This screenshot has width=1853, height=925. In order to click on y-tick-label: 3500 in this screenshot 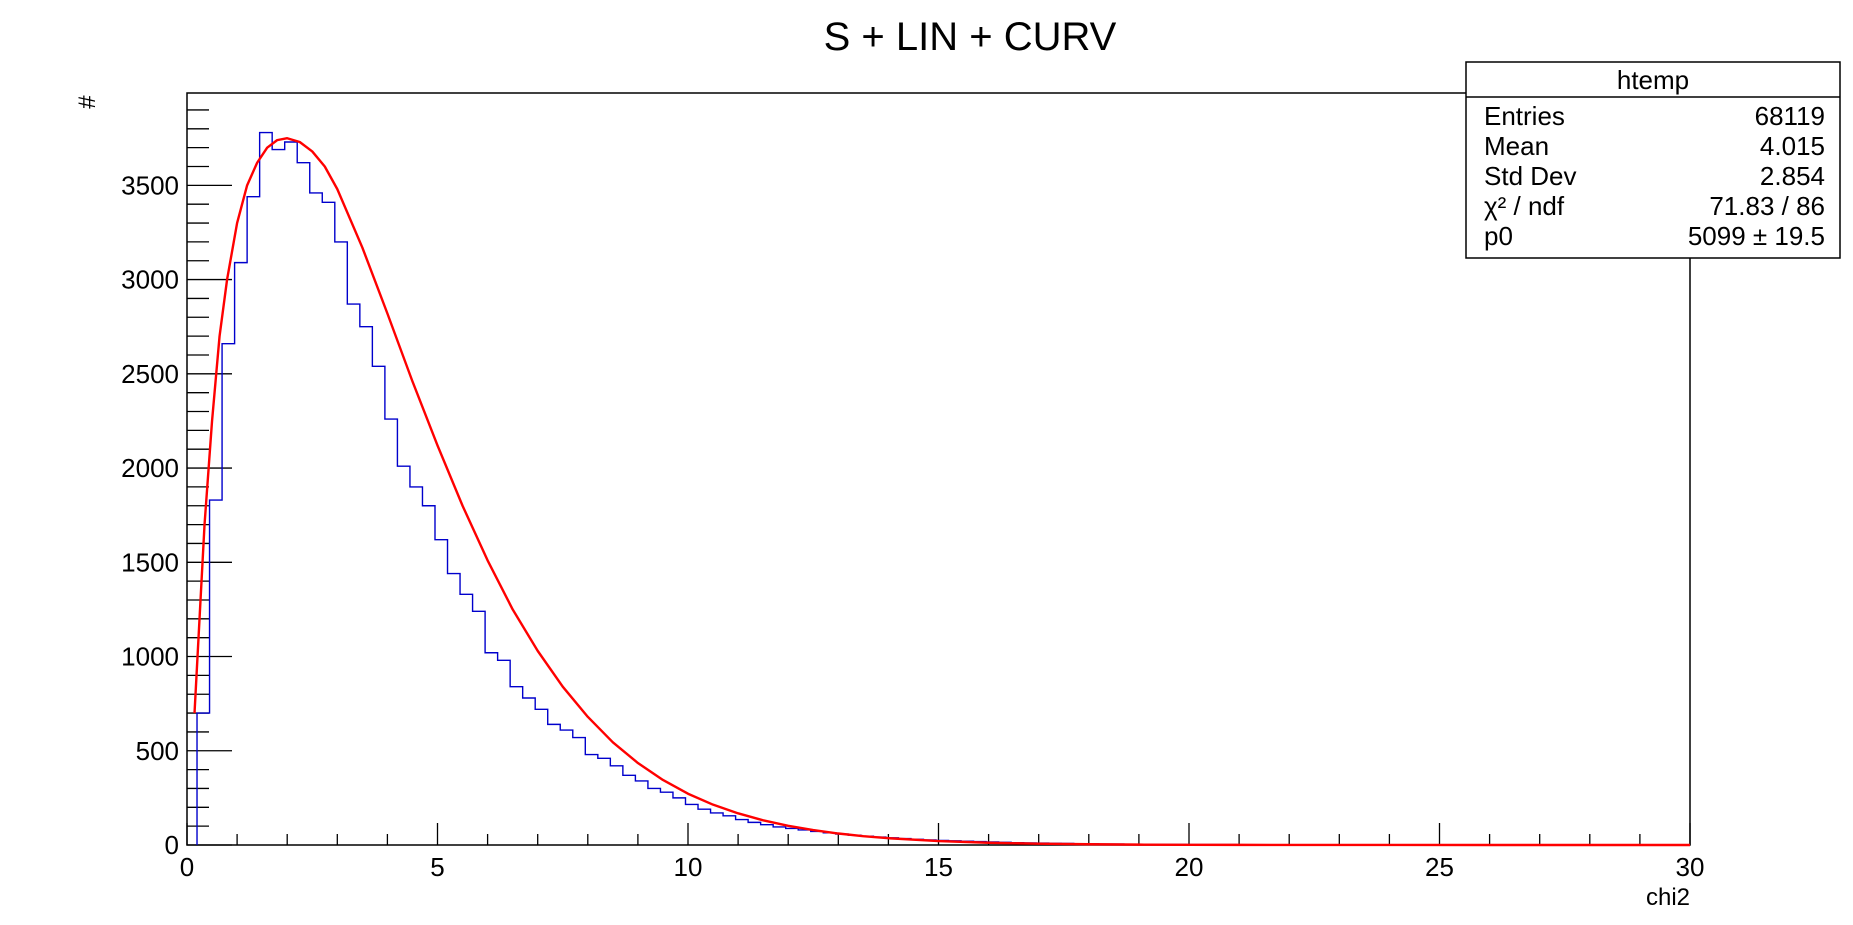, I will do `click(150, 185)`.